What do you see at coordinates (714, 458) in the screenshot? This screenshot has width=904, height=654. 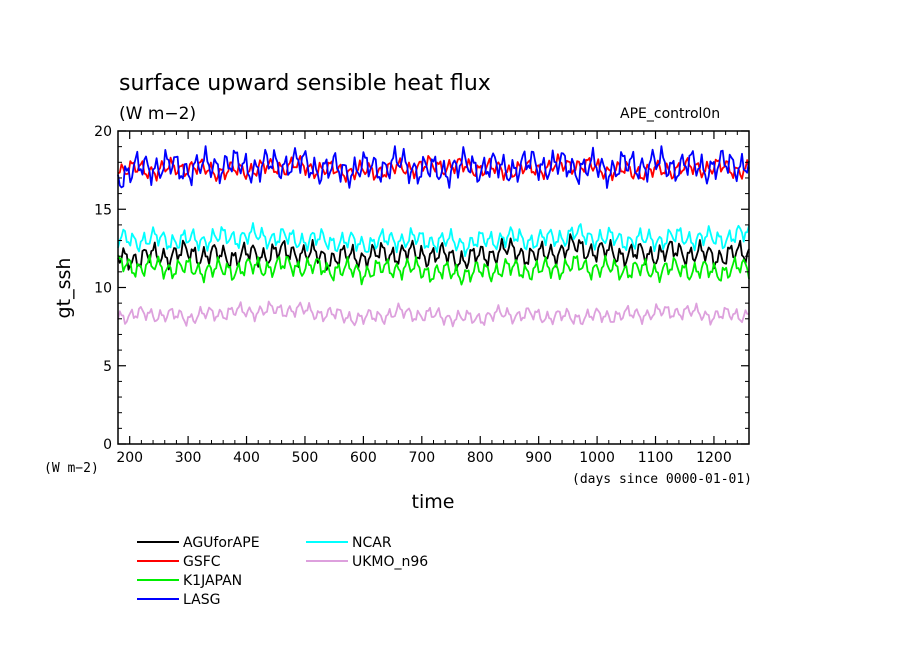 I see `x-tick-label: 1200` at bounding box center [714, 458].